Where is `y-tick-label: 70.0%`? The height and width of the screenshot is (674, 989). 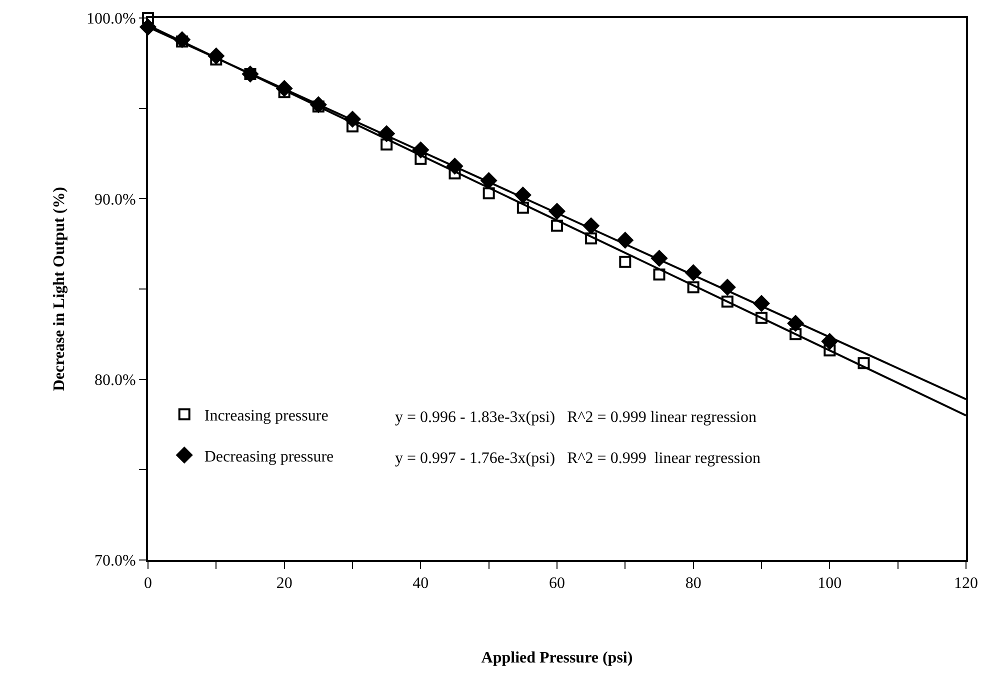
y-tick-label: 70.0% is located at coordinates (115, 561).